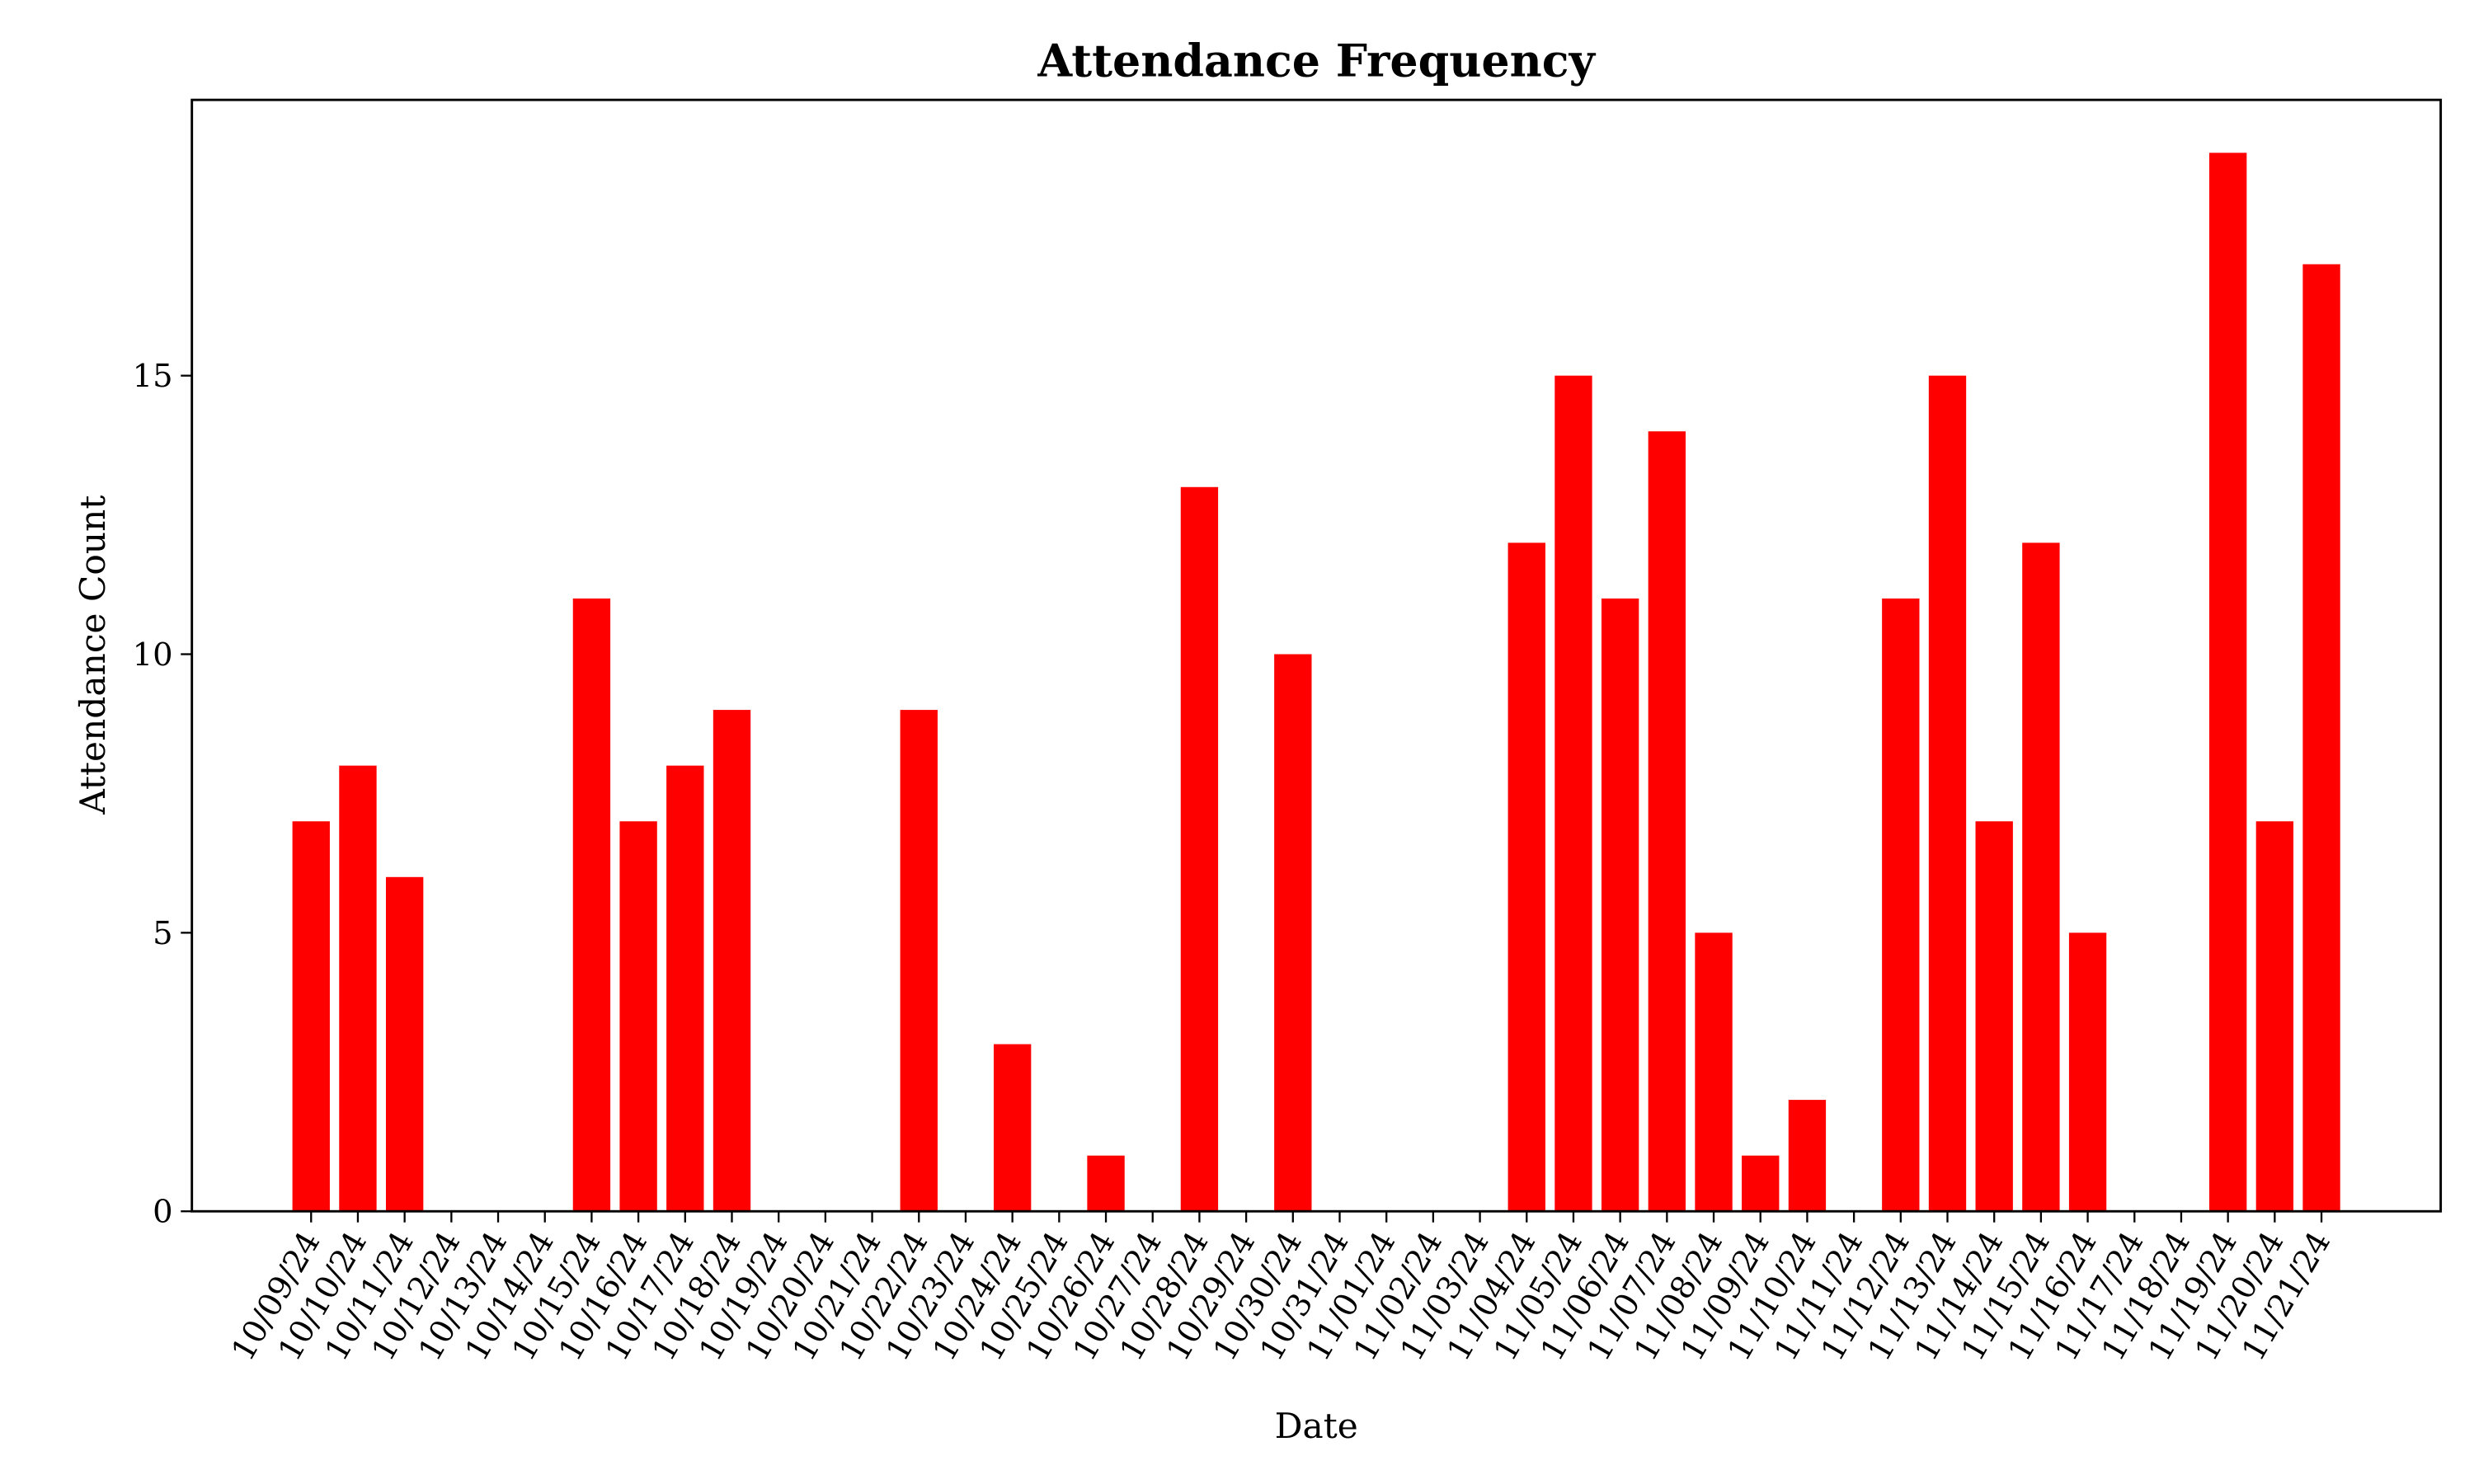 The image size is (2474, 1484). Describe the element at coordinates (162, 1212) in the screenshot. I see `y-tick-label: 0` at that location.